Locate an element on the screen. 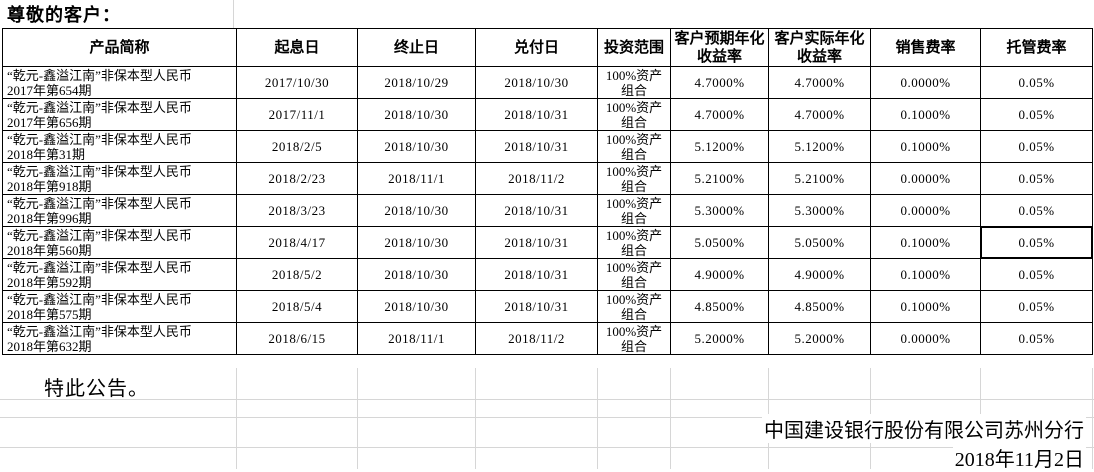  value-date-cell: 2018/2/23 is located at coordinates (297, 178).